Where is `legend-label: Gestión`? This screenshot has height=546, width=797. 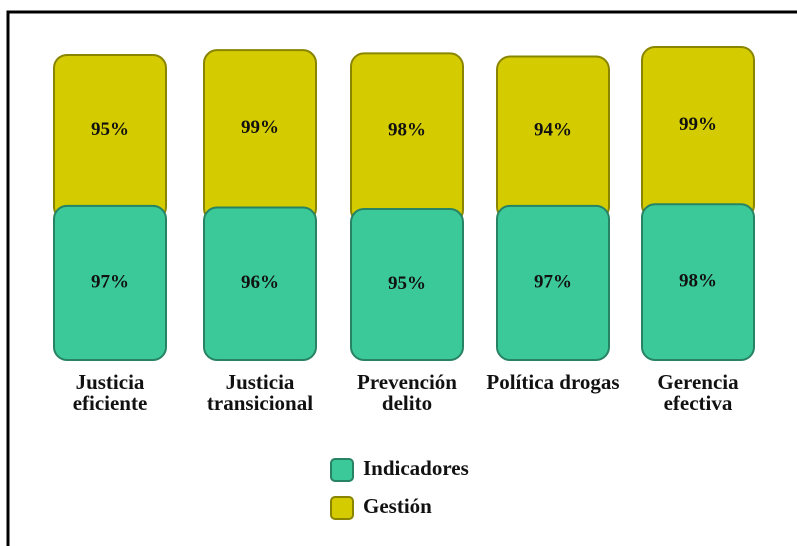
legend-label: Gestión is located at coordinates (397, 506).